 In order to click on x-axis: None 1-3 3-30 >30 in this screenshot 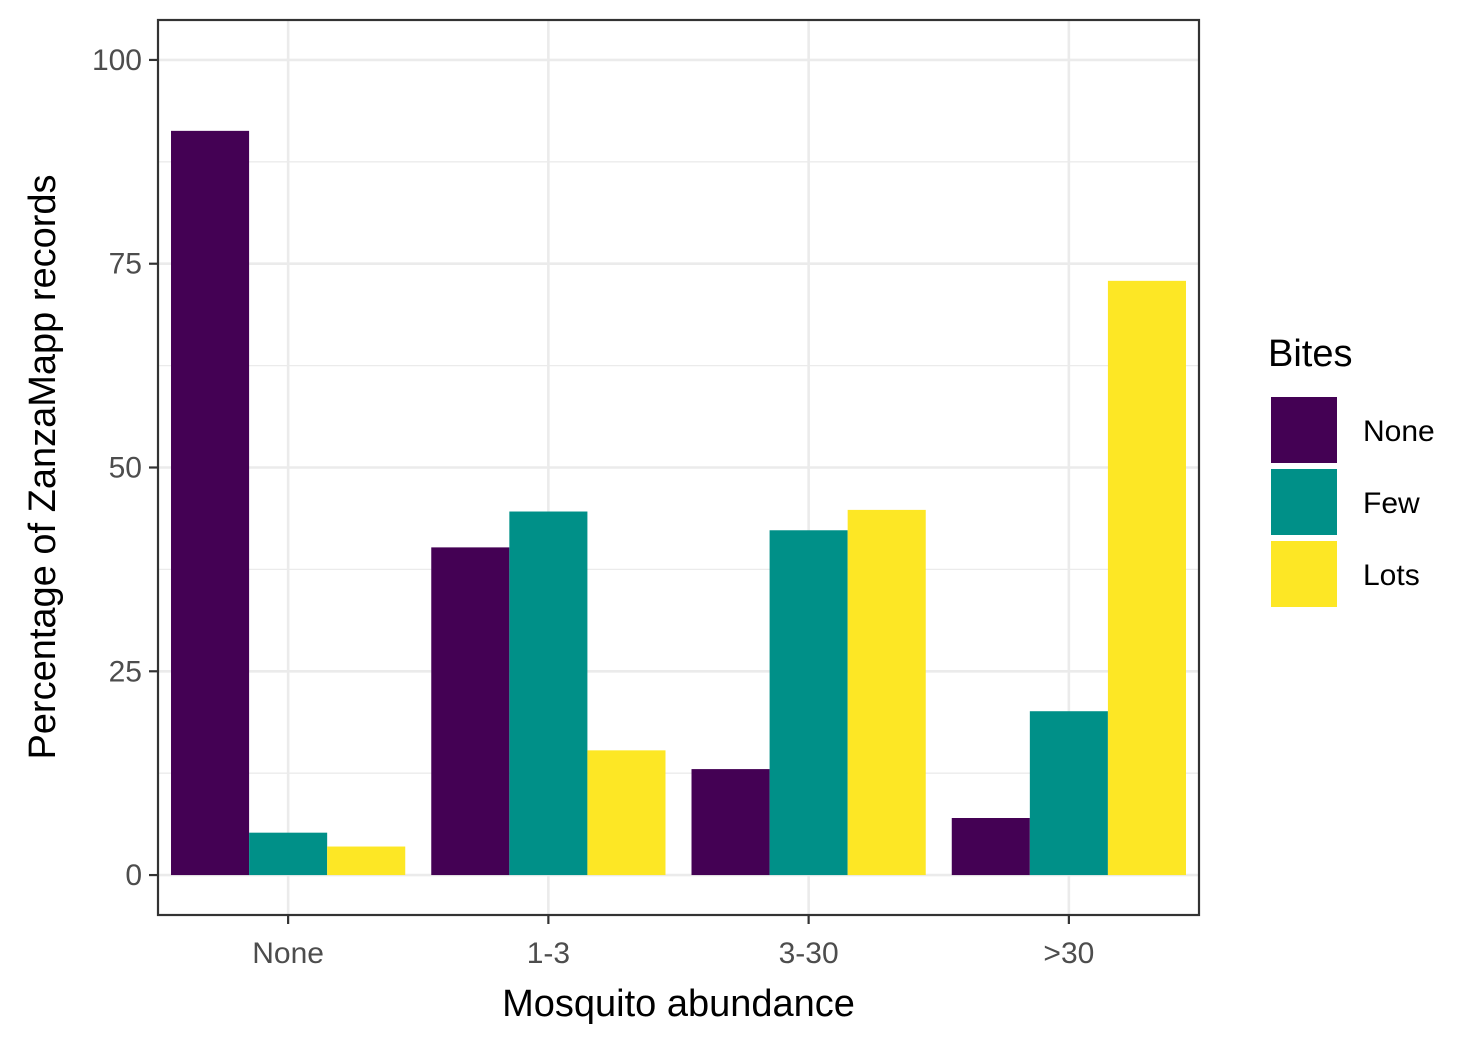, I will do `click(673, 942)`.